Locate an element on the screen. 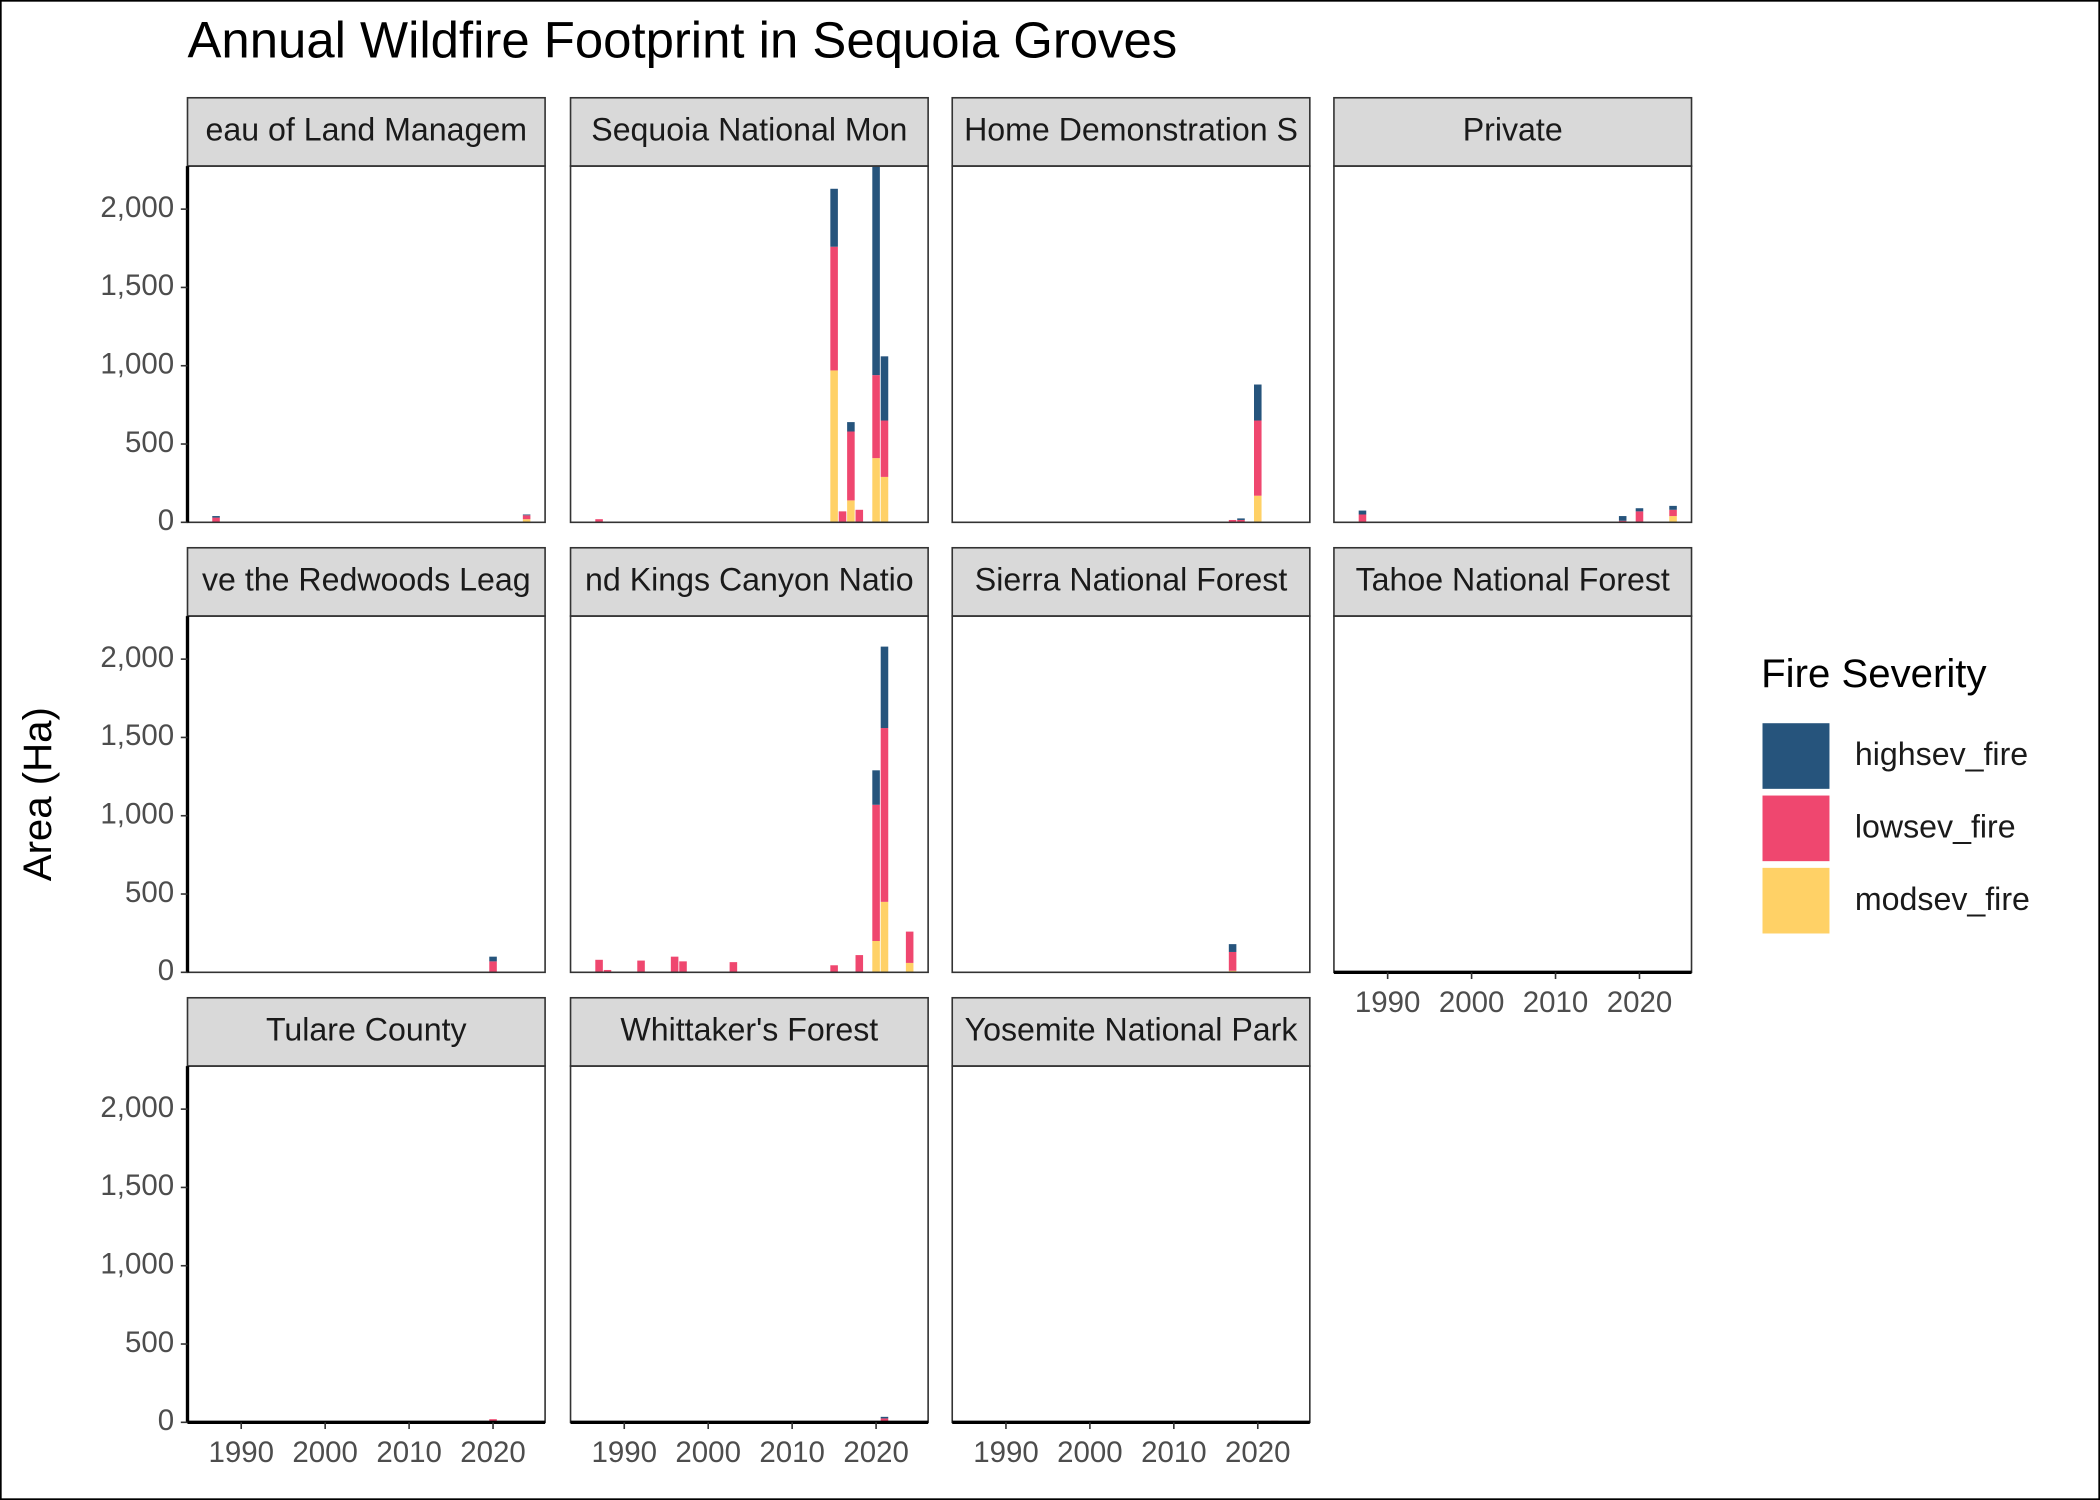  y-tick-label: 500 is located at coordinates (149, 442).